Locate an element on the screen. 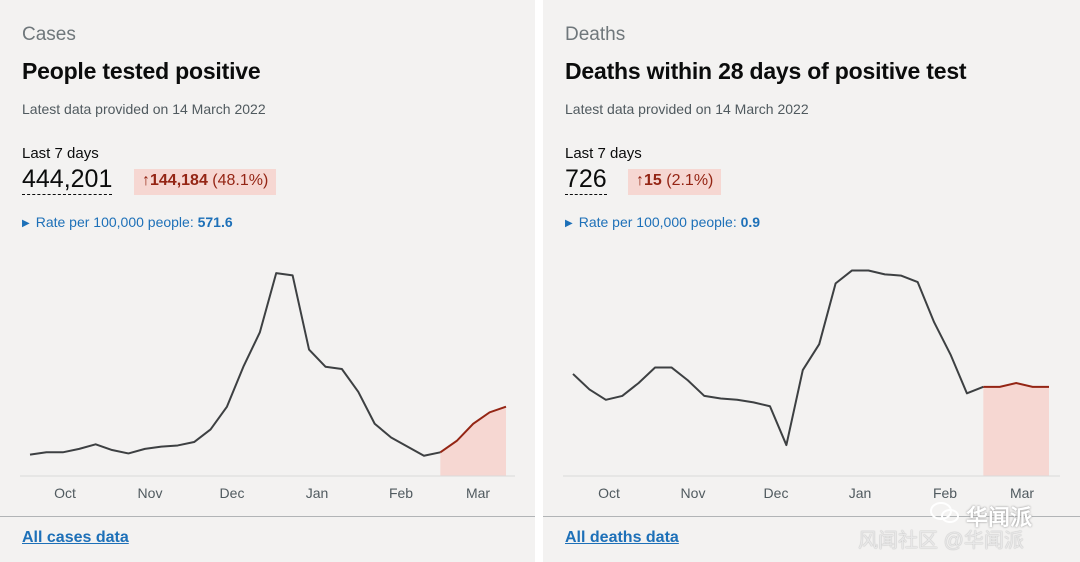  change-amount: 144,184 is located at coordinates (179, 180).